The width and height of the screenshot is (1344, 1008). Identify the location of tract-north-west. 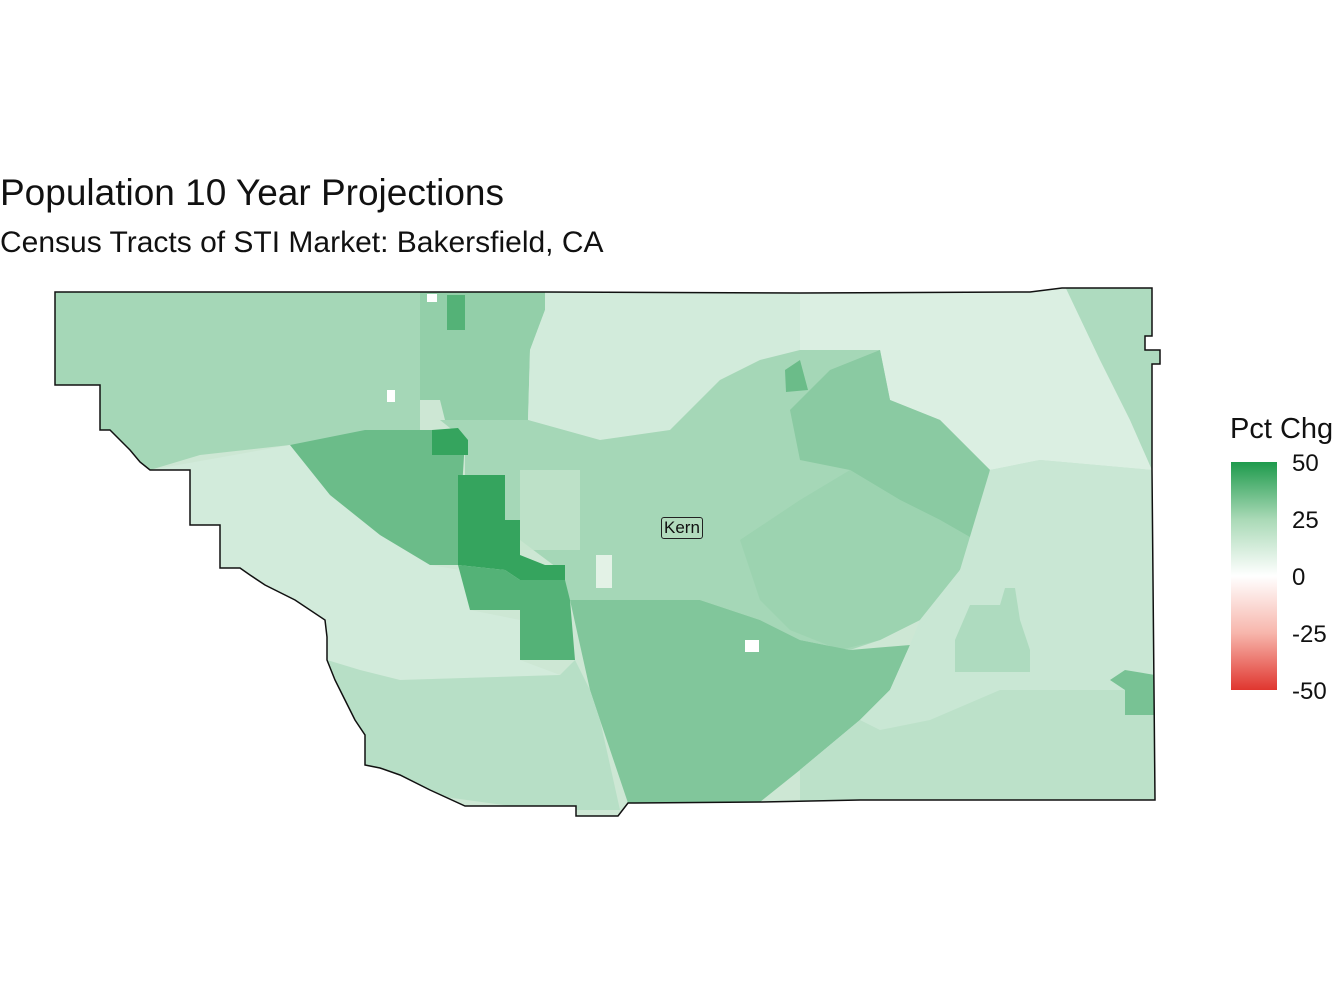
(237, 379).